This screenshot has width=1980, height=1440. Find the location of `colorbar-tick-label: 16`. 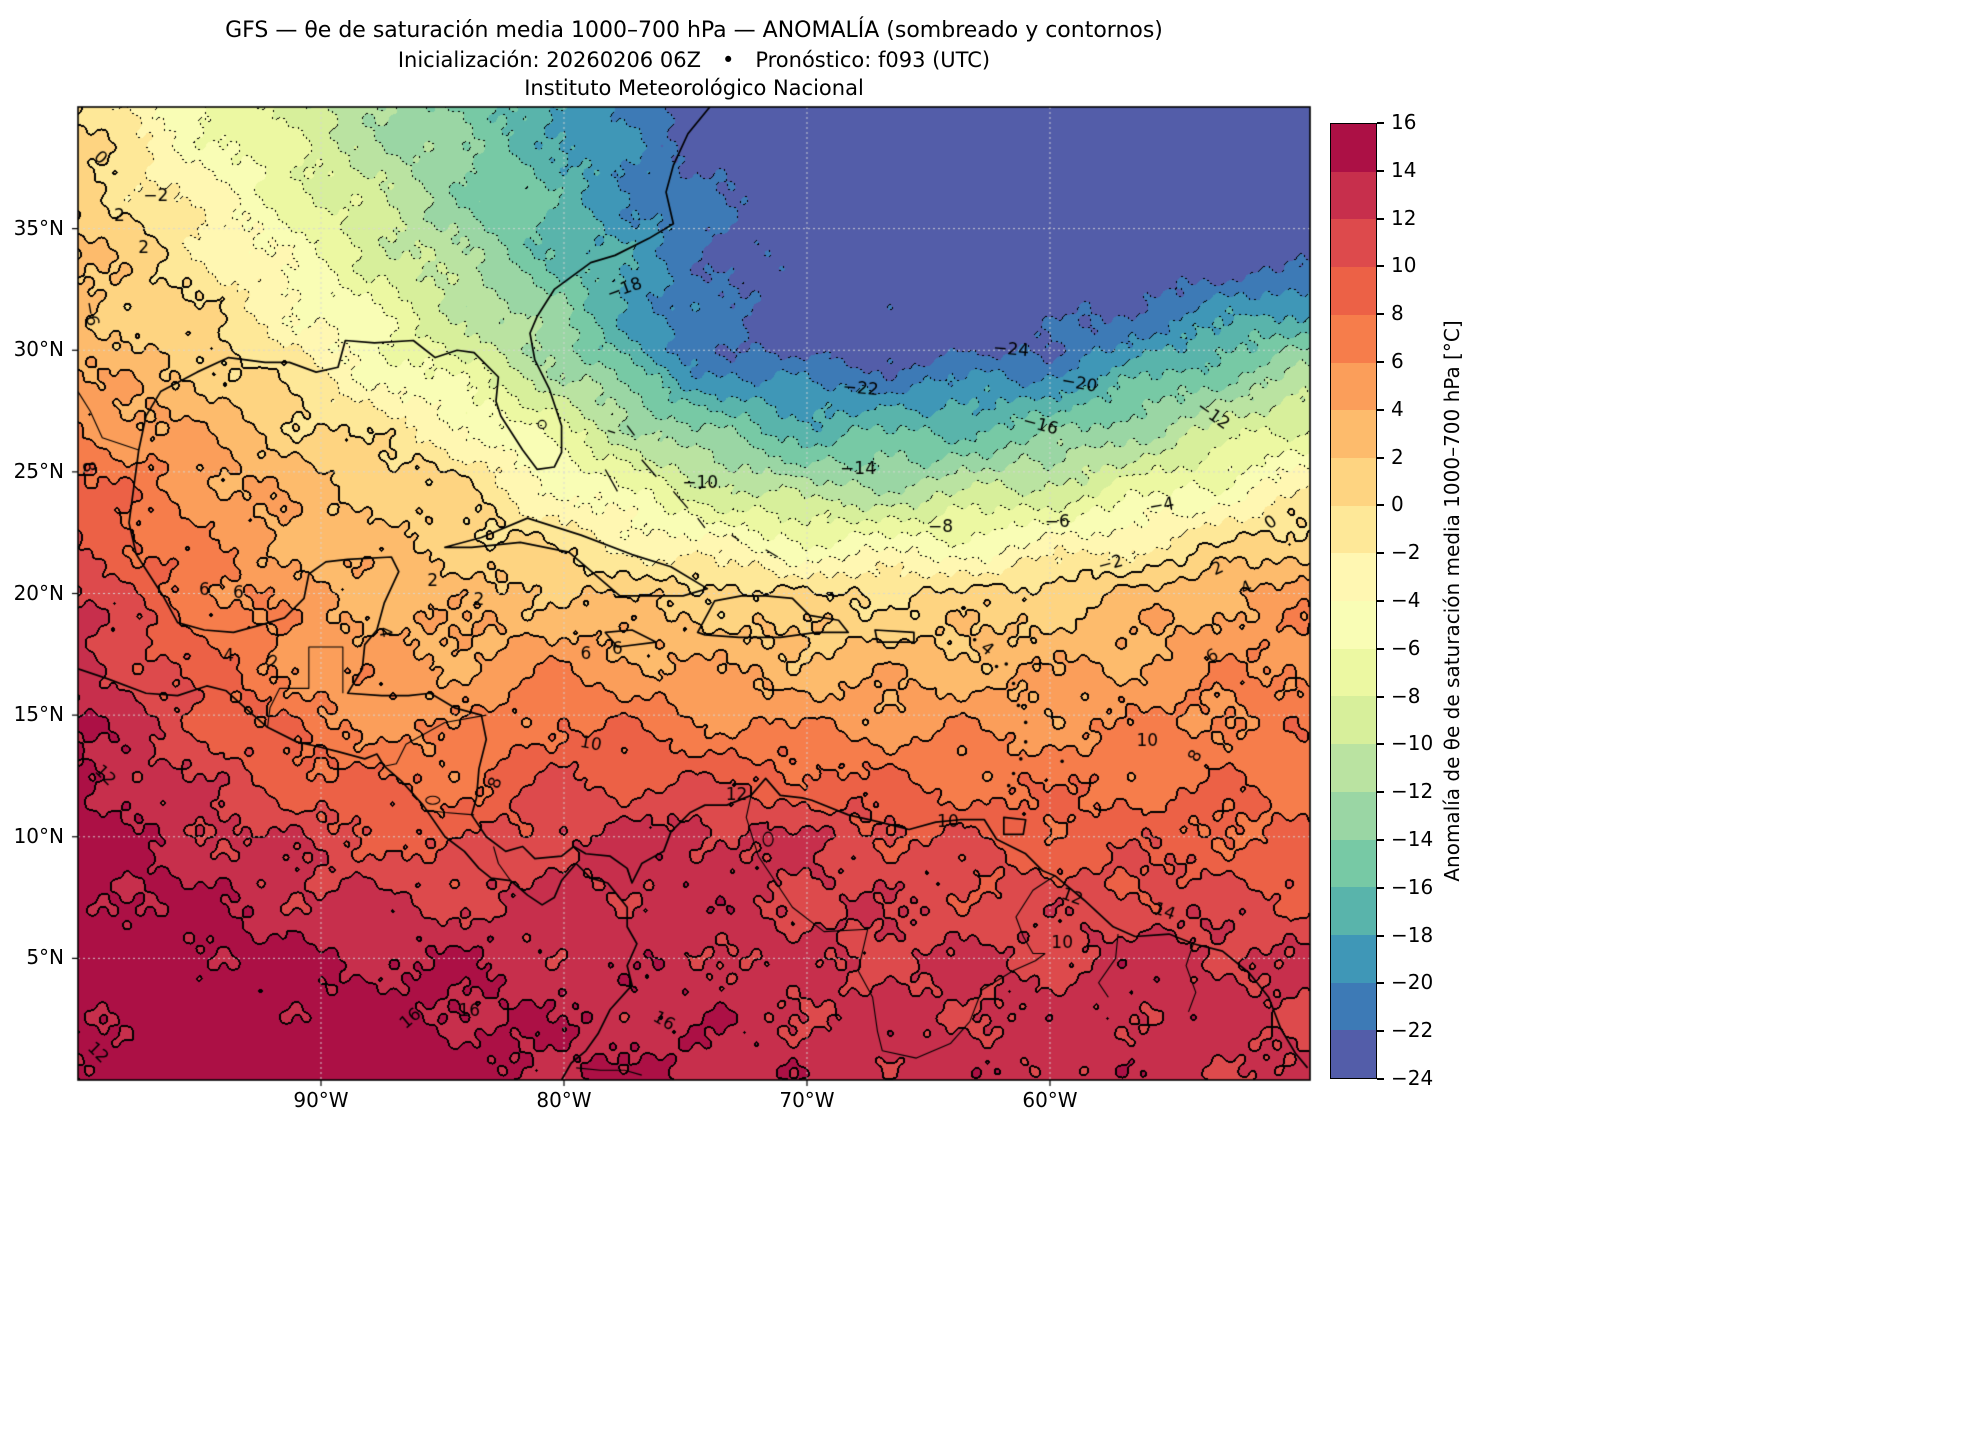

colorbar-tick-label: 16 is located at coordinates (1404, 122).